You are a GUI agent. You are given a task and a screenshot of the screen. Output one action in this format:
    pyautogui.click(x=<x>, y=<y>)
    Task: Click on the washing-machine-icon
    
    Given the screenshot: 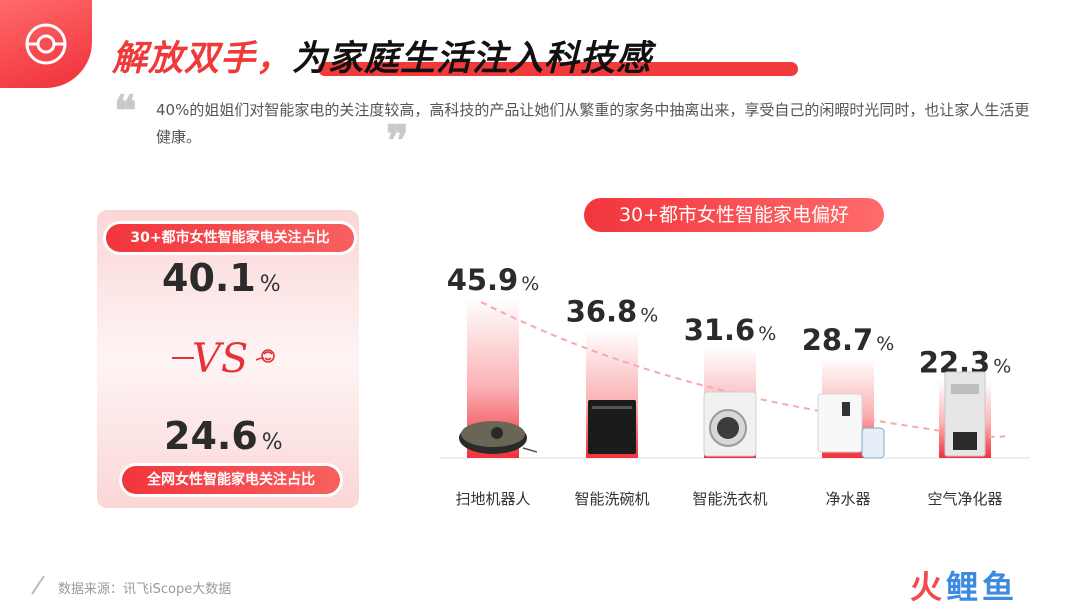 What is the action you would take?
    pyautogui.click(x=730, y=424)
    